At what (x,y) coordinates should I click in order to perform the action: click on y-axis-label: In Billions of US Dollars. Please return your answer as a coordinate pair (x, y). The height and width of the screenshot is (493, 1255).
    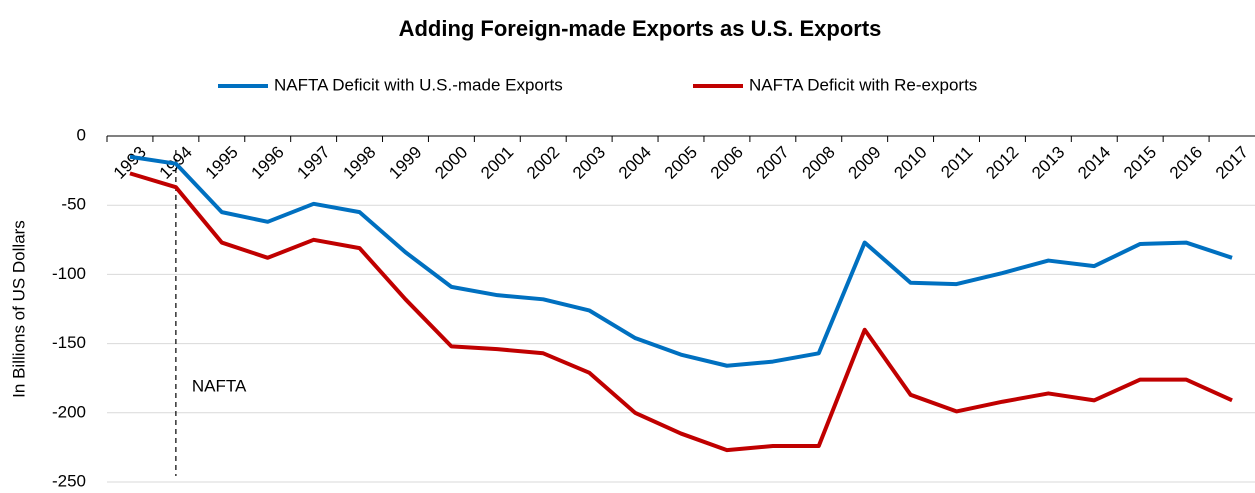
    Looking at the image, I should click on (18, 309).